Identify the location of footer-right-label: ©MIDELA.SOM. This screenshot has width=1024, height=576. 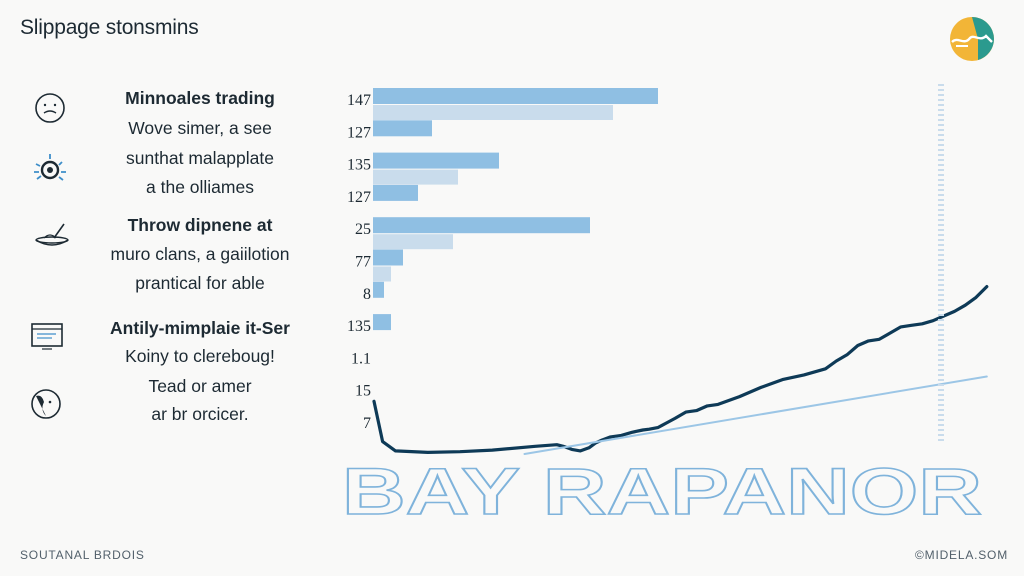
(961, 555).